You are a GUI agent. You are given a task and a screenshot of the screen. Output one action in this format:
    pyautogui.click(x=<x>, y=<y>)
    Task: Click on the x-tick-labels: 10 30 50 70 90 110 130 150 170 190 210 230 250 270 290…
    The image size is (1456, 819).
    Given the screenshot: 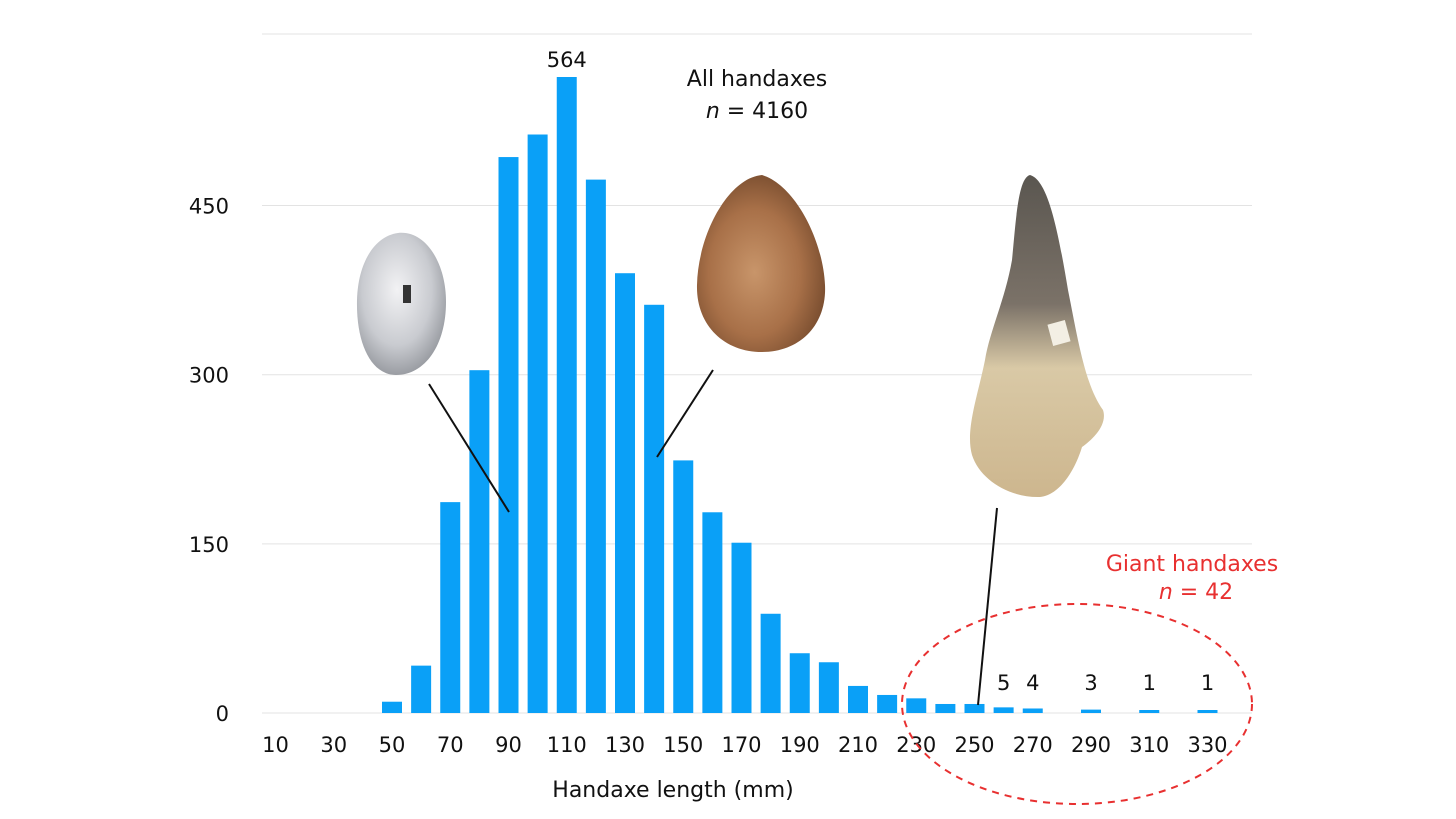 What is the action you would take?
    pyautogui.click(x=744, y=745)
    